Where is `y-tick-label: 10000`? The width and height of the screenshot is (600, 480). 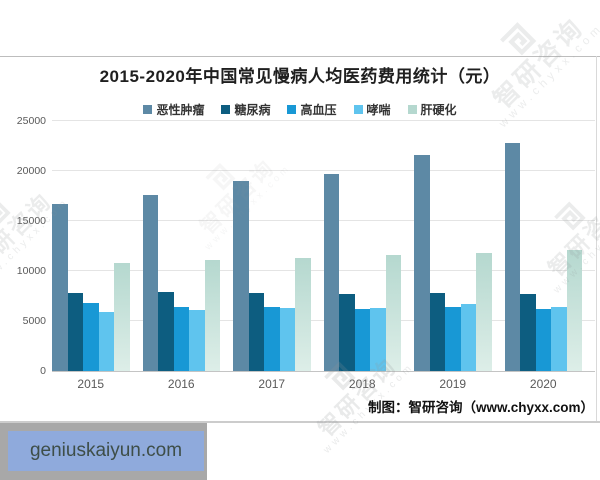
y-tick-label: 10000 is located at coordinates (31, 271).